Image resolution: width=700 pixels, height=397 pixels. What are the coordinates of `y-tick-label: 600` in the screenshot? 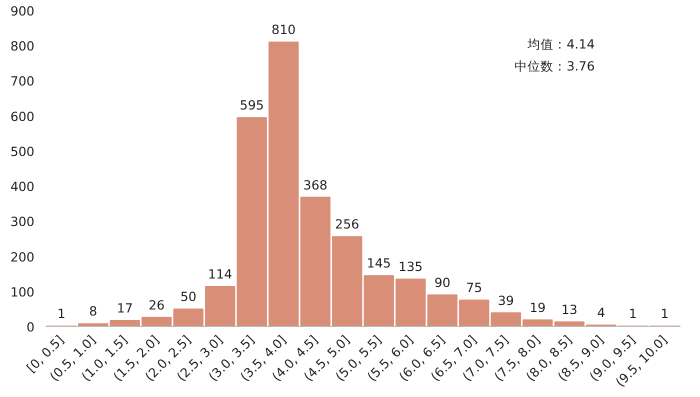 It's located at (22, 116).